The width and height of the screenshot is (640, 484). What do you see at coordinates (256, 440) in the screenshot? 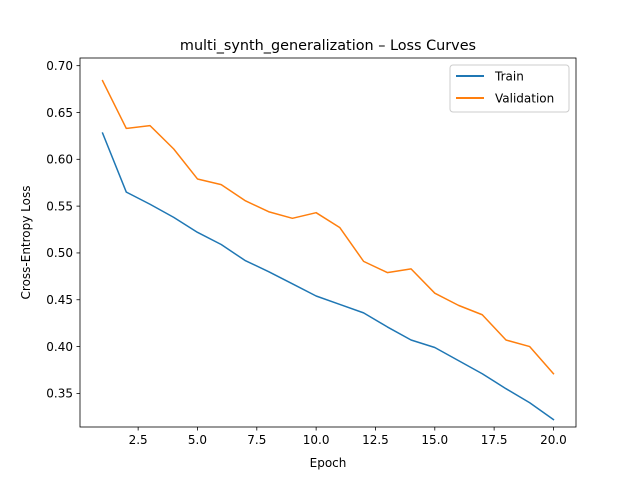
I see `x-tick-label: 7.5` at bounding box center [256, 440].